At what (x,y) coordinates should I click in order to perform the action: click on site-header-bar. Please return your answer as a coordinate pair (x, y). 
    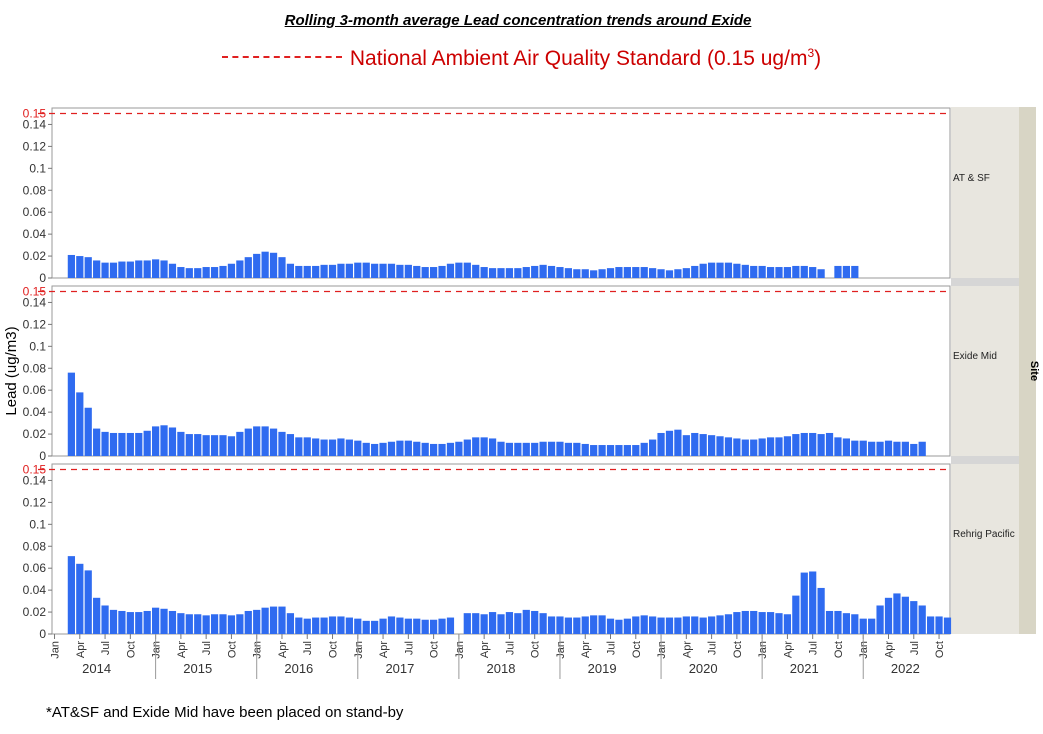
    Looking at the image, I should click on (1027, 370).